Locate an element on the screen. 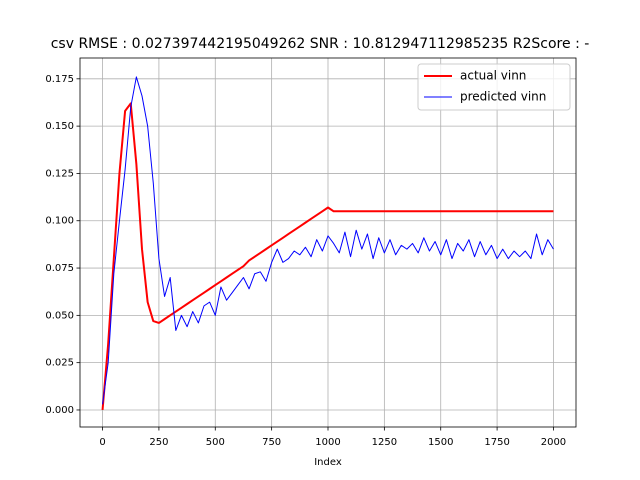  x-axis-label: Index is located at coordinates (328, 462).